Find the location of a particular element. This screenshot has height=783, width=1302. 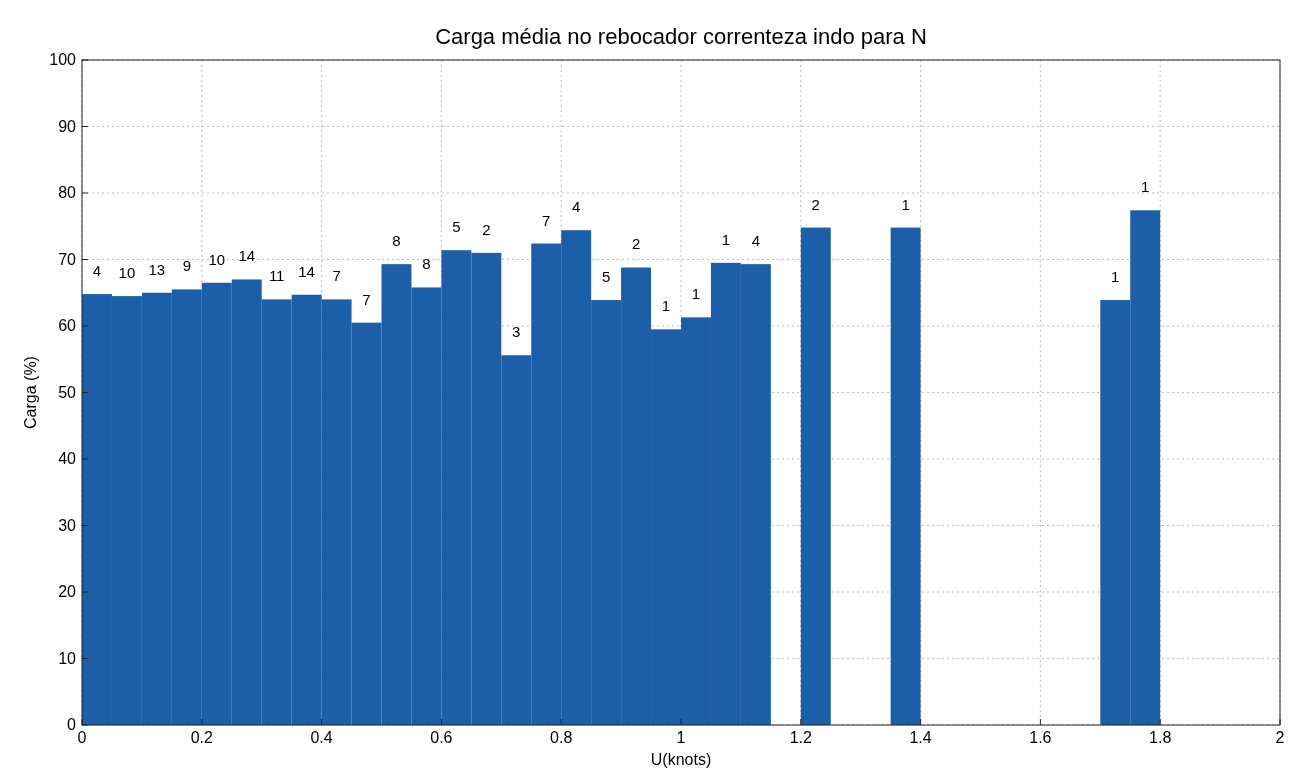

x-tick-label: 1.4 is located at coordinates (920, 737).